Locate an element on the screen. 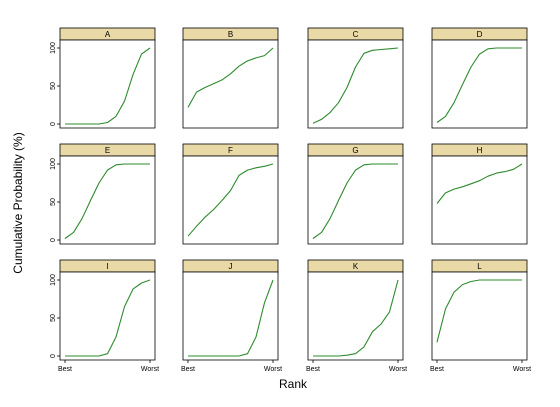 This screenshot has height=407, width=560. panel-label: H is located at coordinates (480, 150).